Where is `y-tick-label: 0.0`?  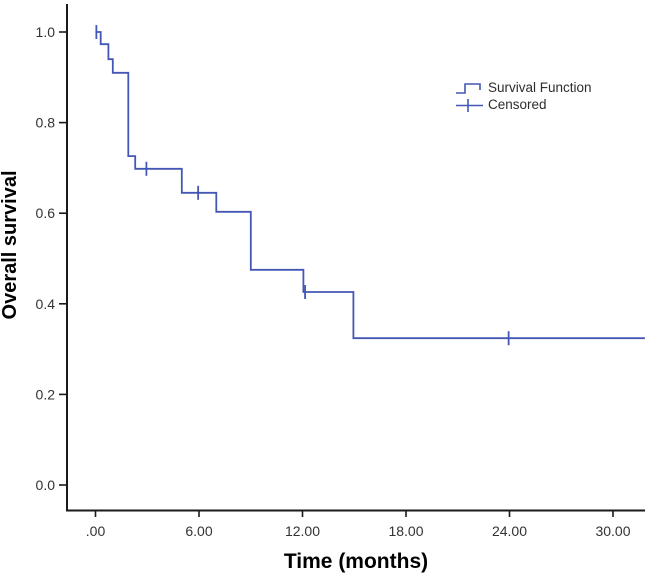 y-tick-label: 0.0 is located at coordinates (46, 485).